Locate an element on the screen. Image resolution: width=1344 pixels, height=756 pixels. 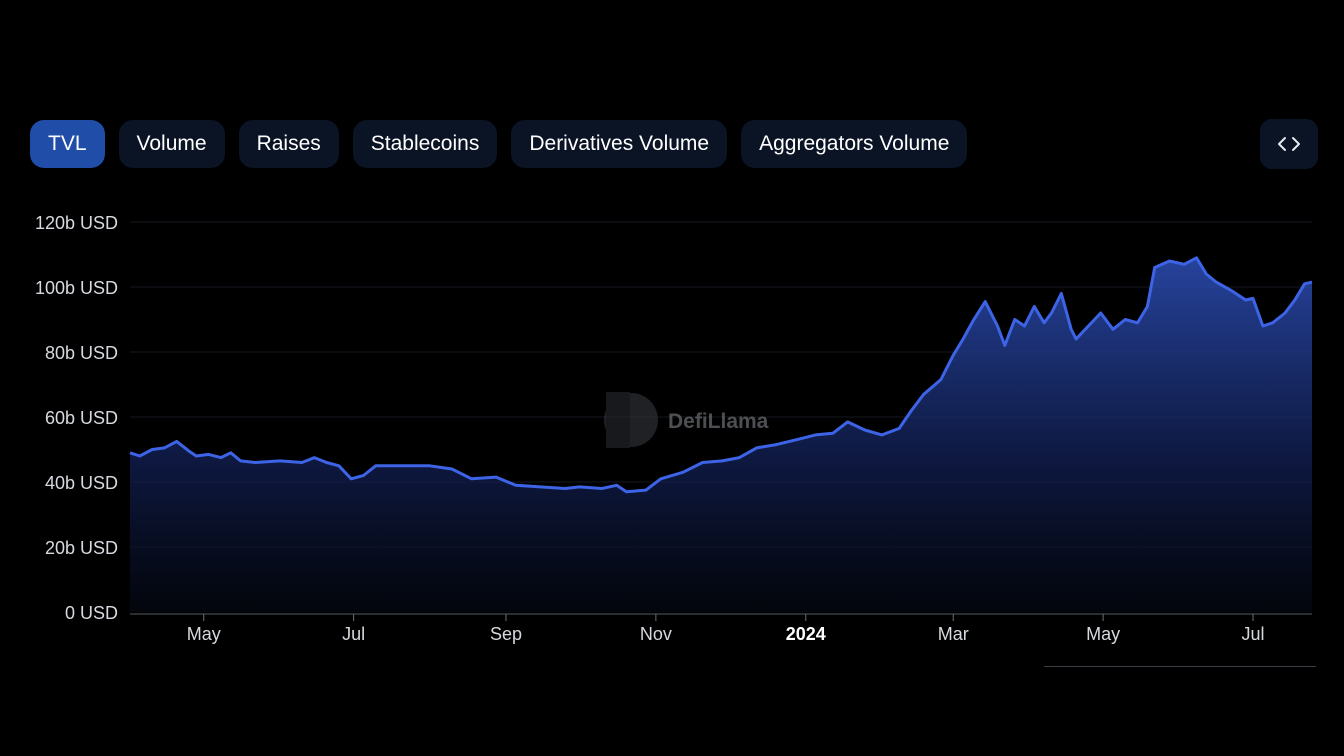
y-tick-label: 40b USD is located at coordinates (81, 483).